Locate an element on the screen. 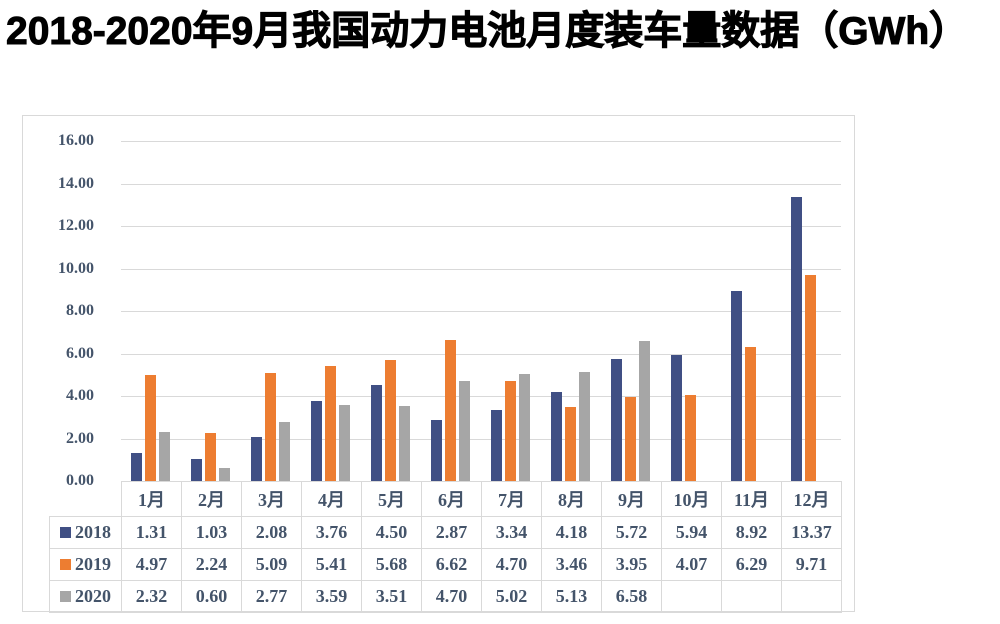  bar-2019-9月 is located at coordinates (630, 439).